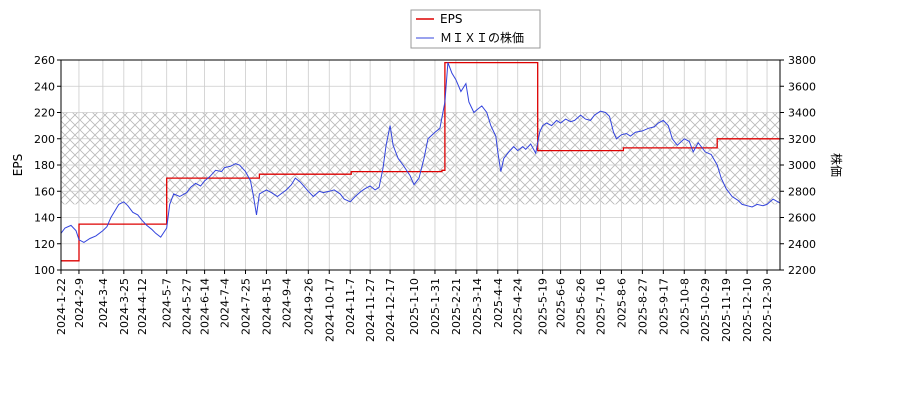 The width and height of the screenshot is (900, 400). What do you see at coordinates (802, 191) in the screenshot?
I see `right-tick-label: 2800` at bounding box center [802, 191].